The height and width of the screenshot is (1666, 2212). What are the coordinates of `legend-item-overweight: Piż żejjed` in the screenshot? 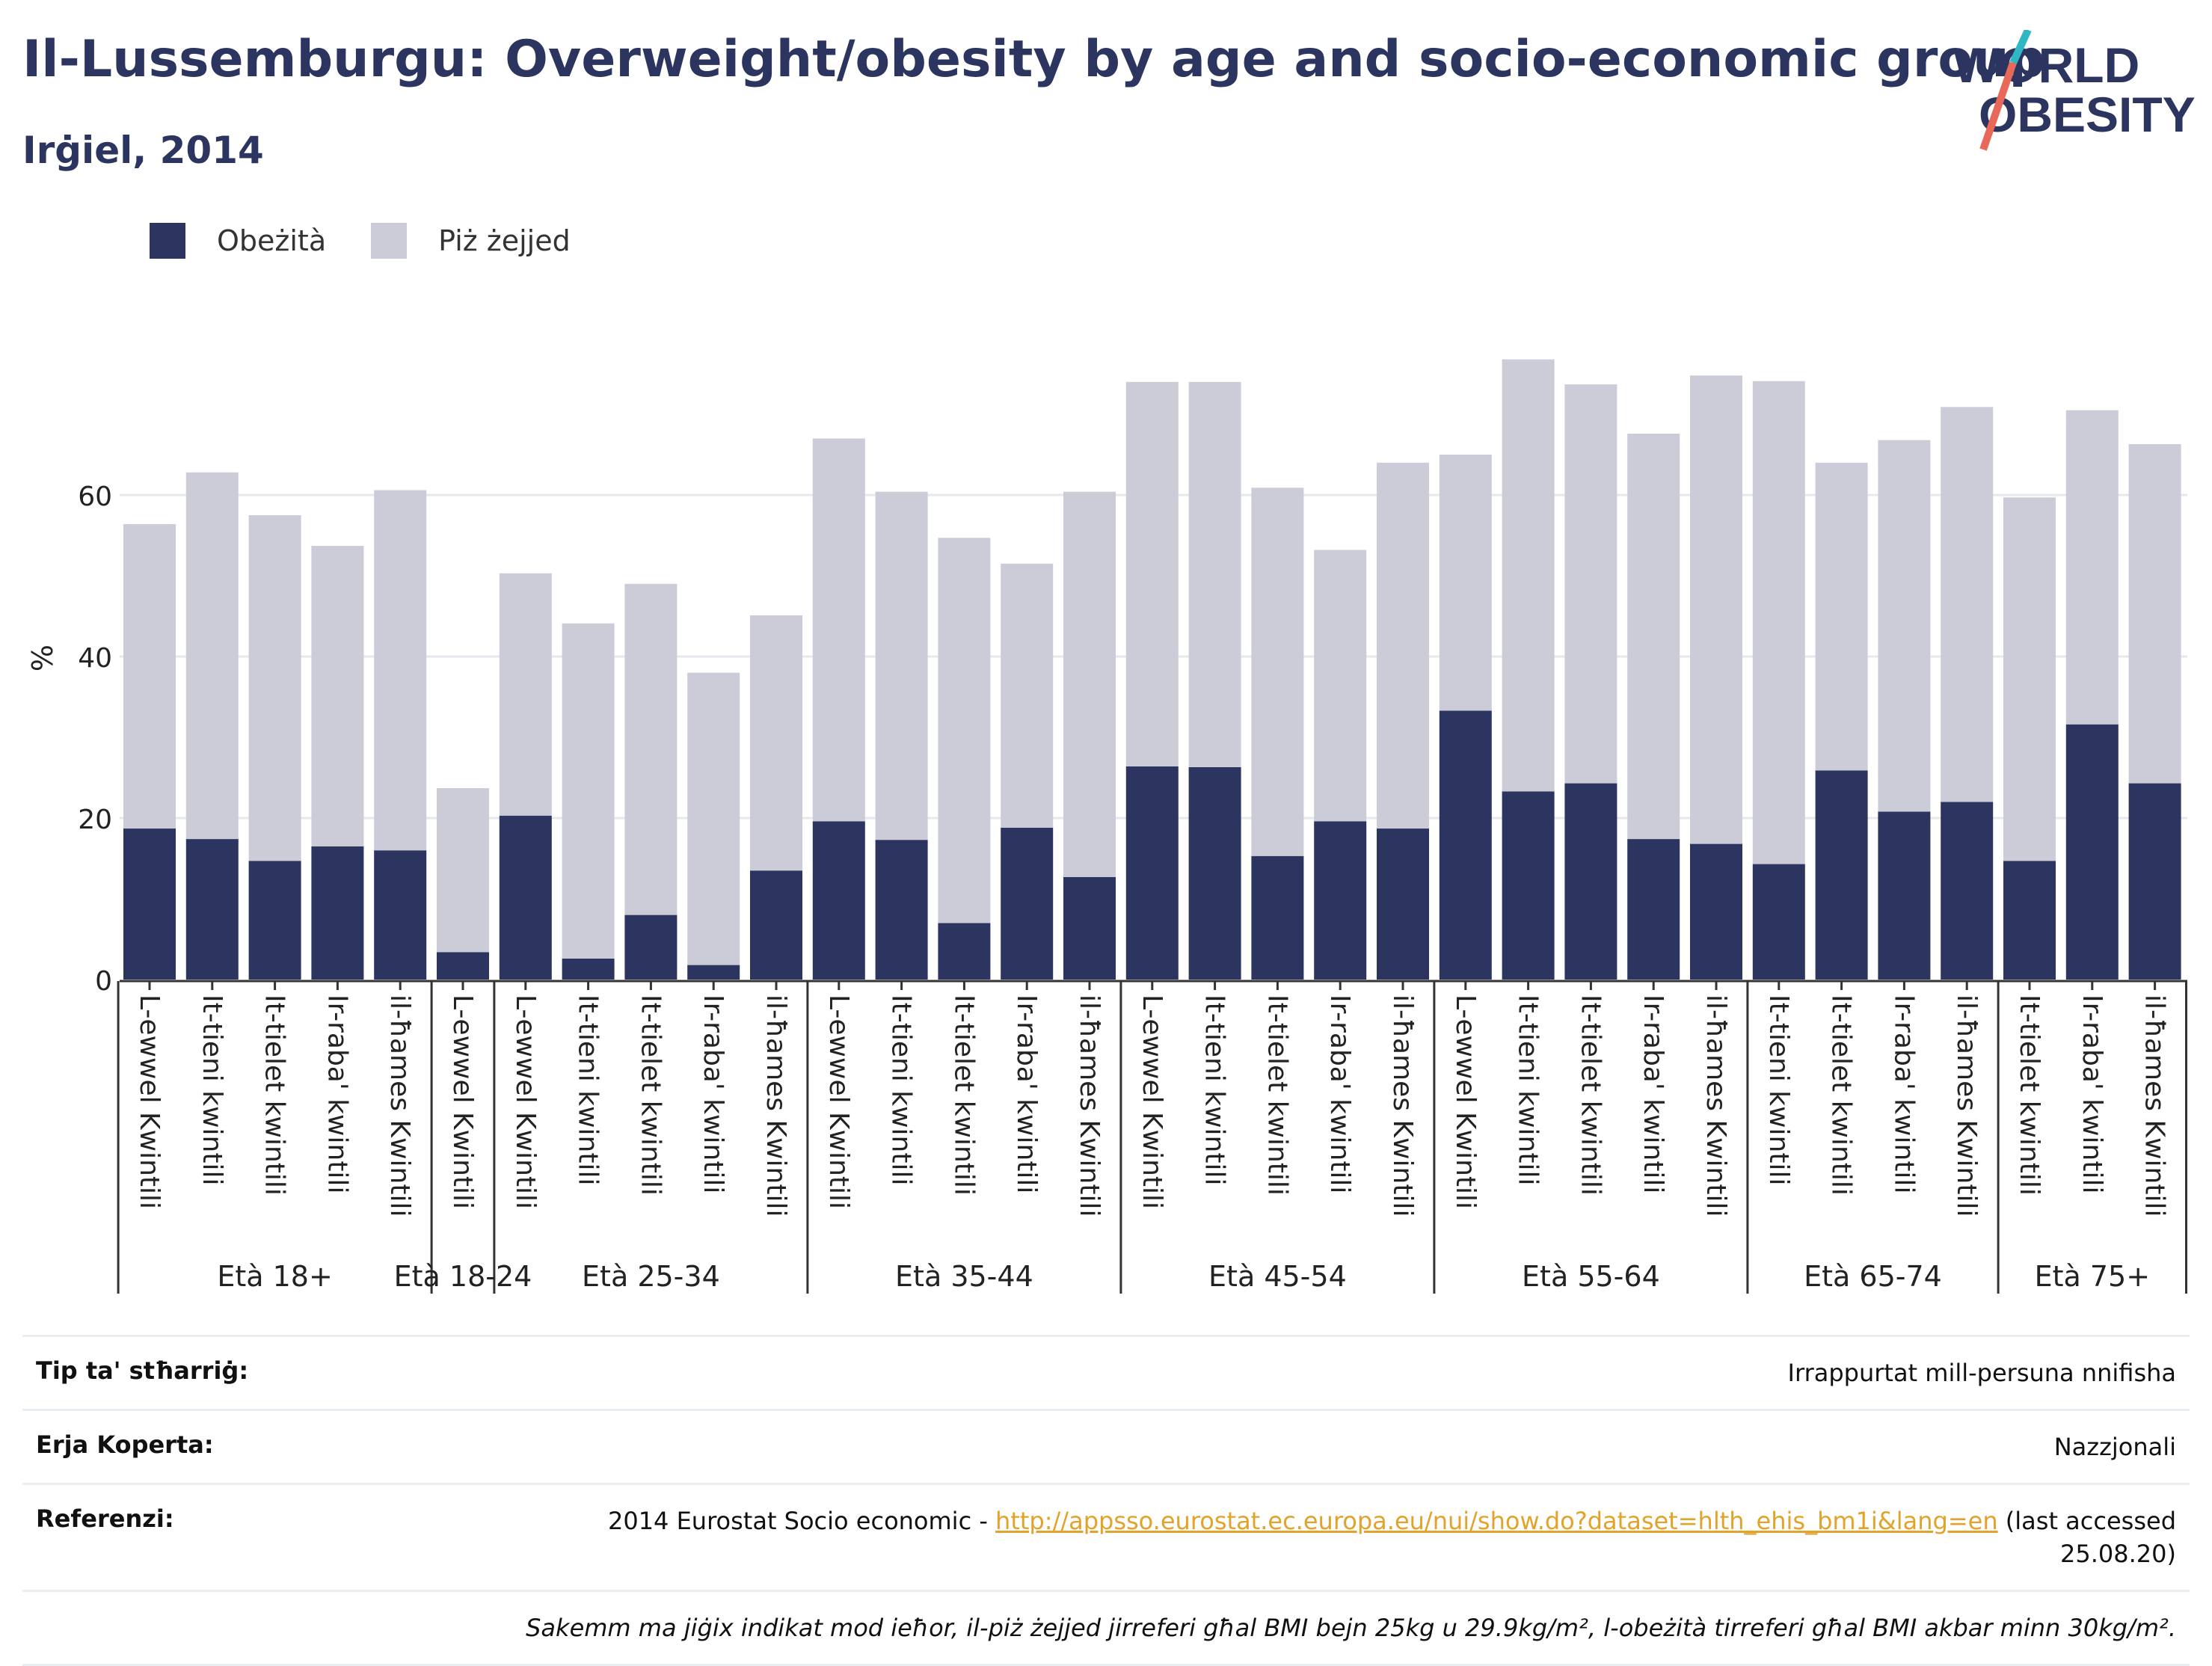 It's located at (471, 241).